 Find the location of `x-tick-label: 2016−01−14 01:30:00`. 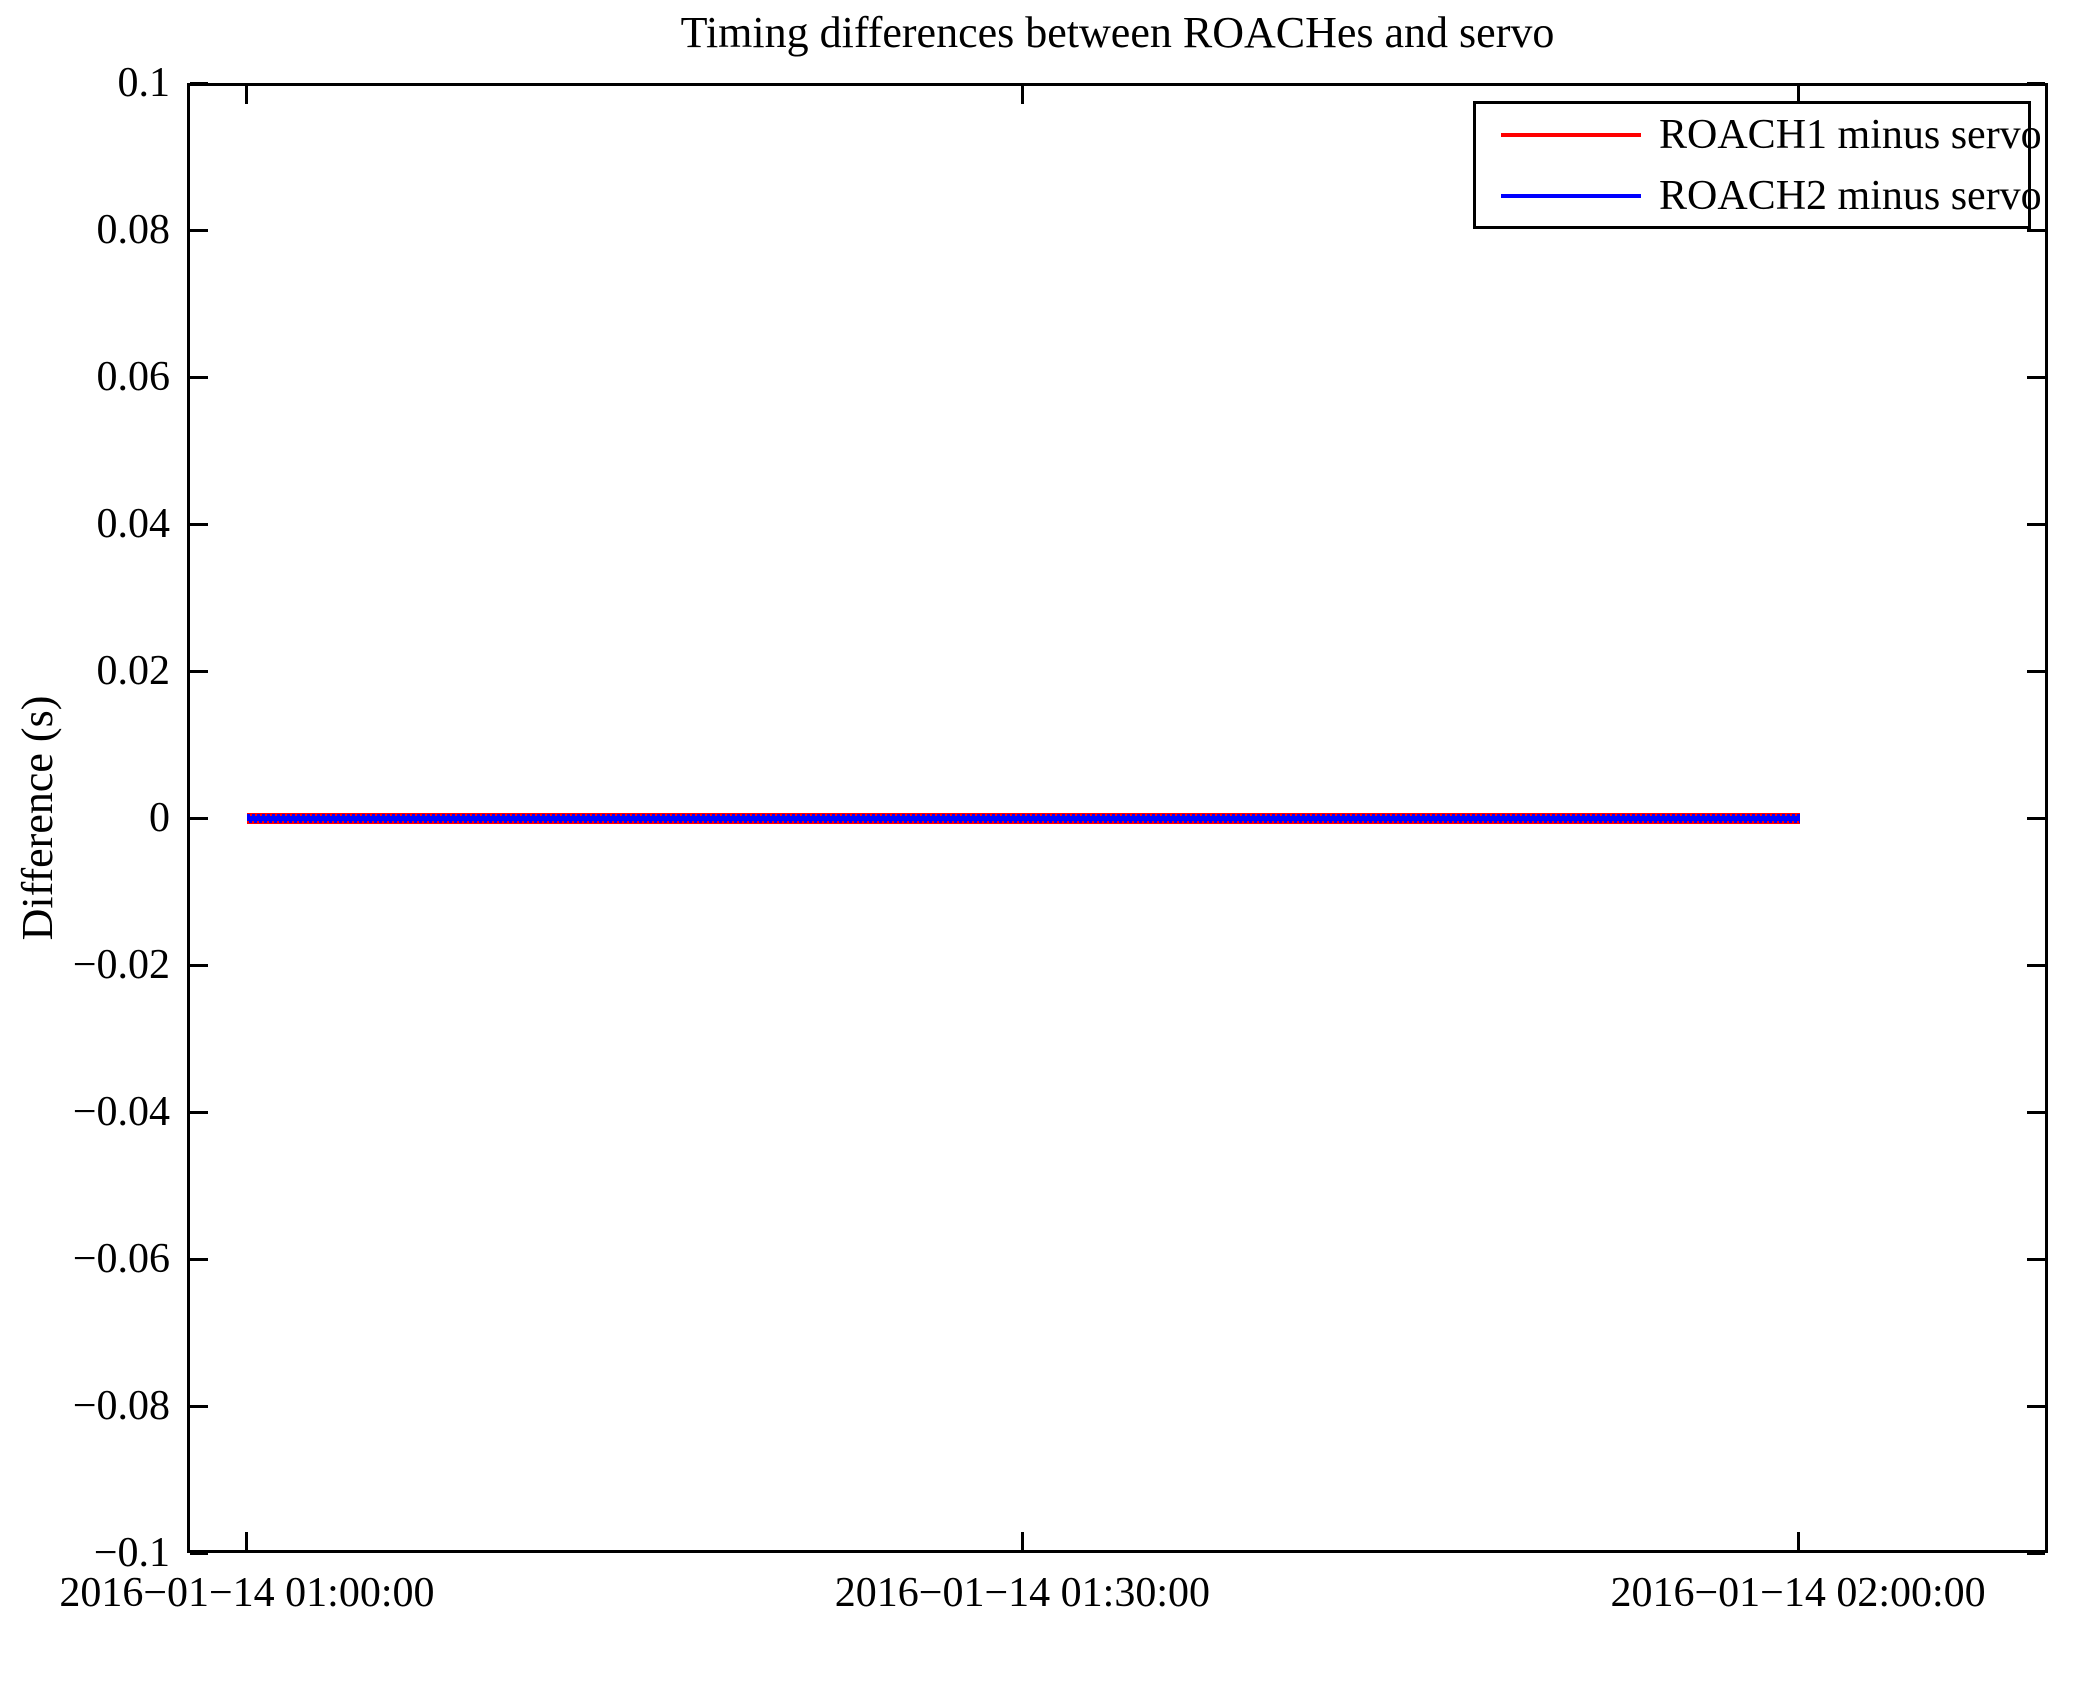

x-tick-label: 2016−01−14 01:30:00 is located at coordinates (1022, 1593).